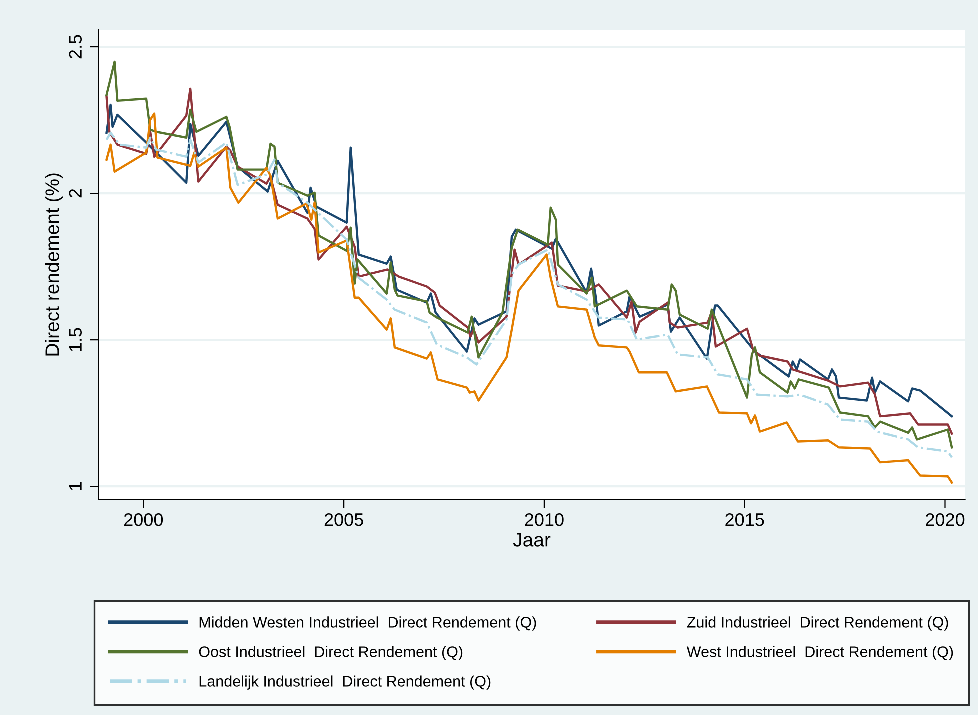  What do you see at coordinates (820, 653) in the screenshot?
I see `legend-label: West Industrieel Direct Rendement (Q)` at bounding box center [820, 653].